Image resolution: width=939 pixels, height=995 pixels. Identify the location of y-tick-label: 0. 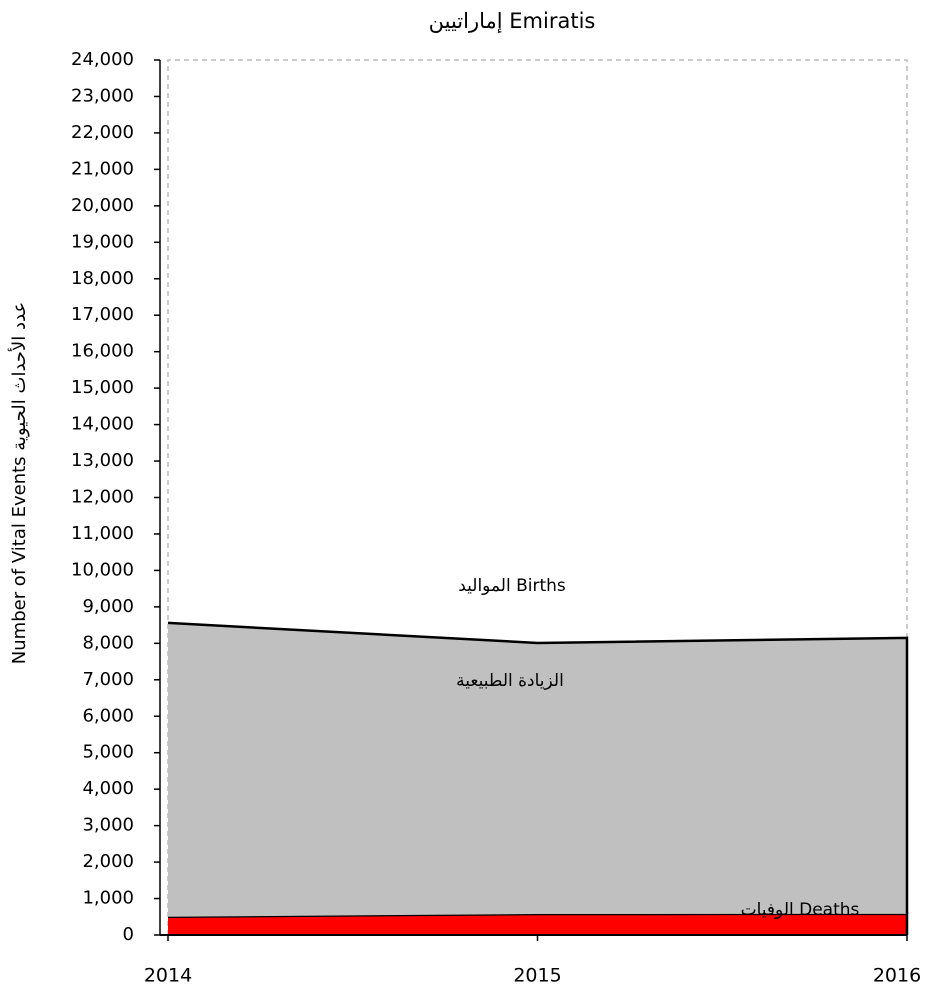
(128, 934).